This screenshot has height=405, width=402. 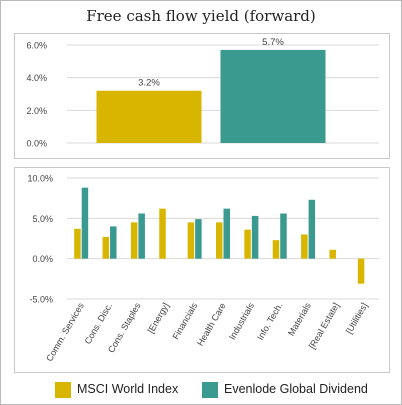 What do you see at coordinates (128, 389) in the screenshot?
I see `legend-label-msci: MSCI World Index` at bounding box center [128, 389].